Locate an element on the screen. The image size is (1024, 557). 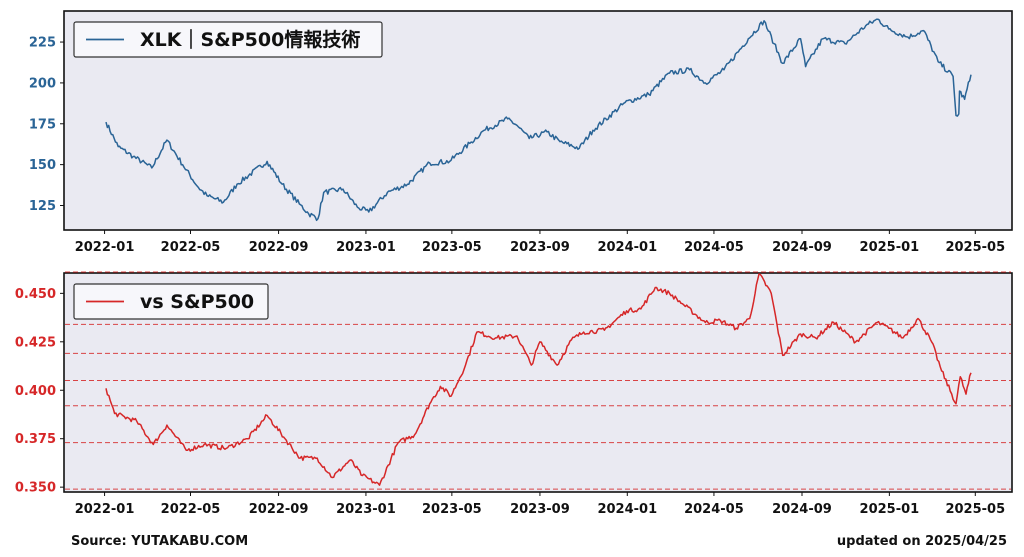
ratio-legend-box is located at coordinates (171, 301).